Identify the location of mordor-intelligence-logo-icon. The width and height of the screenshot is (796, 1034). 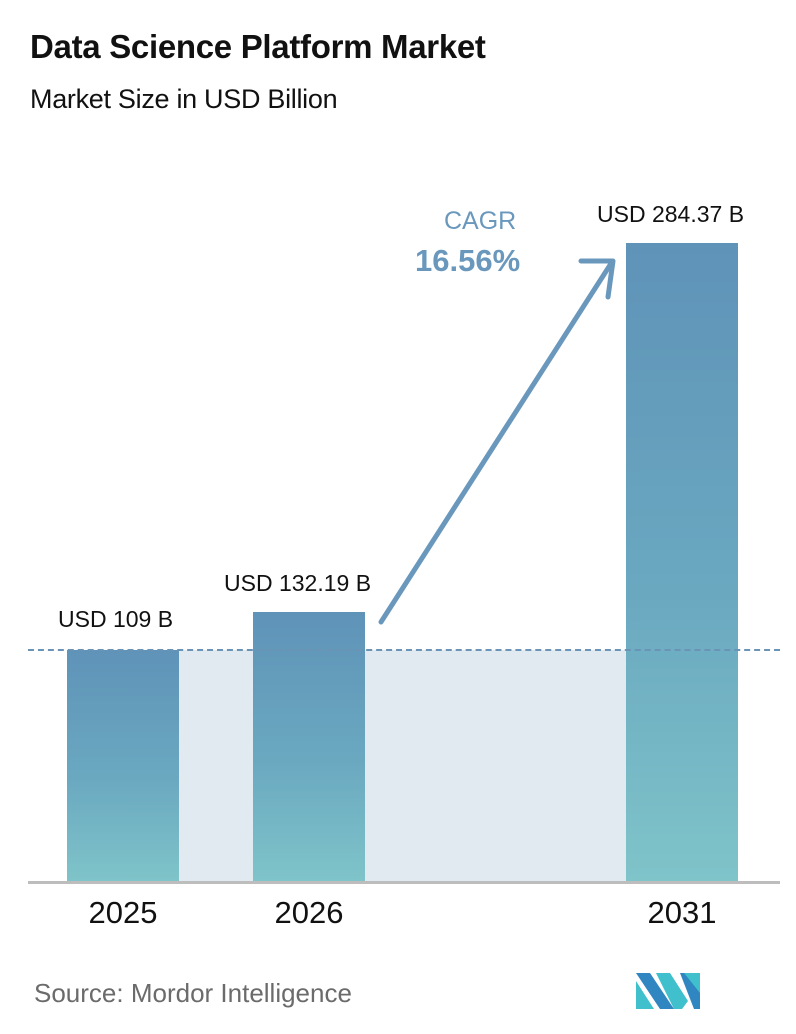
(668, 991).